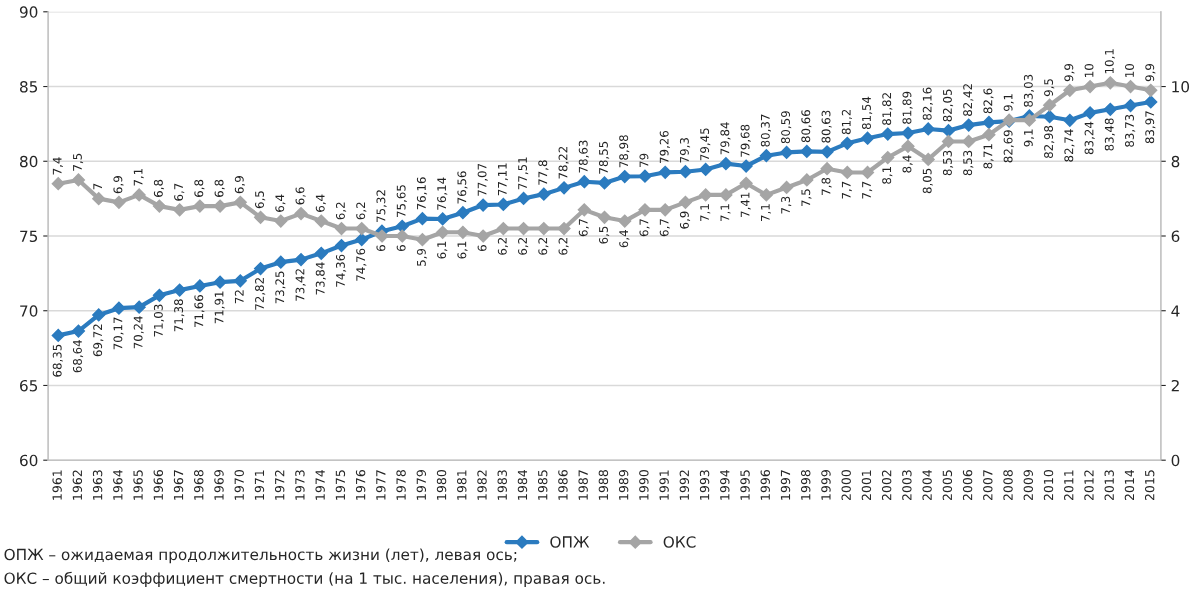  Describe the element at coordinates (341, 270) in the screenshot. I see `data-label: 74,36` at that location.